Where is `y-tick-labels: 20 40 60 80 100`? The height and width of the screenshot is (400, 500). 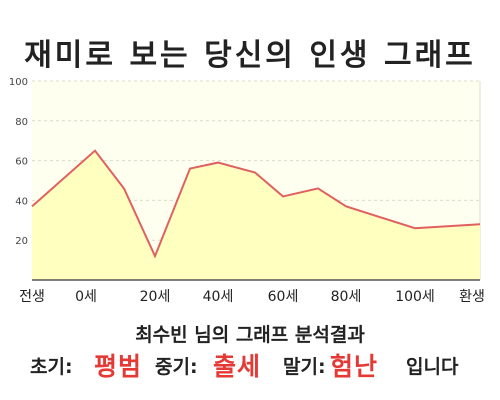
y-tick-labels: 20 40 60 80 100 is located at coordinates (18, 162).